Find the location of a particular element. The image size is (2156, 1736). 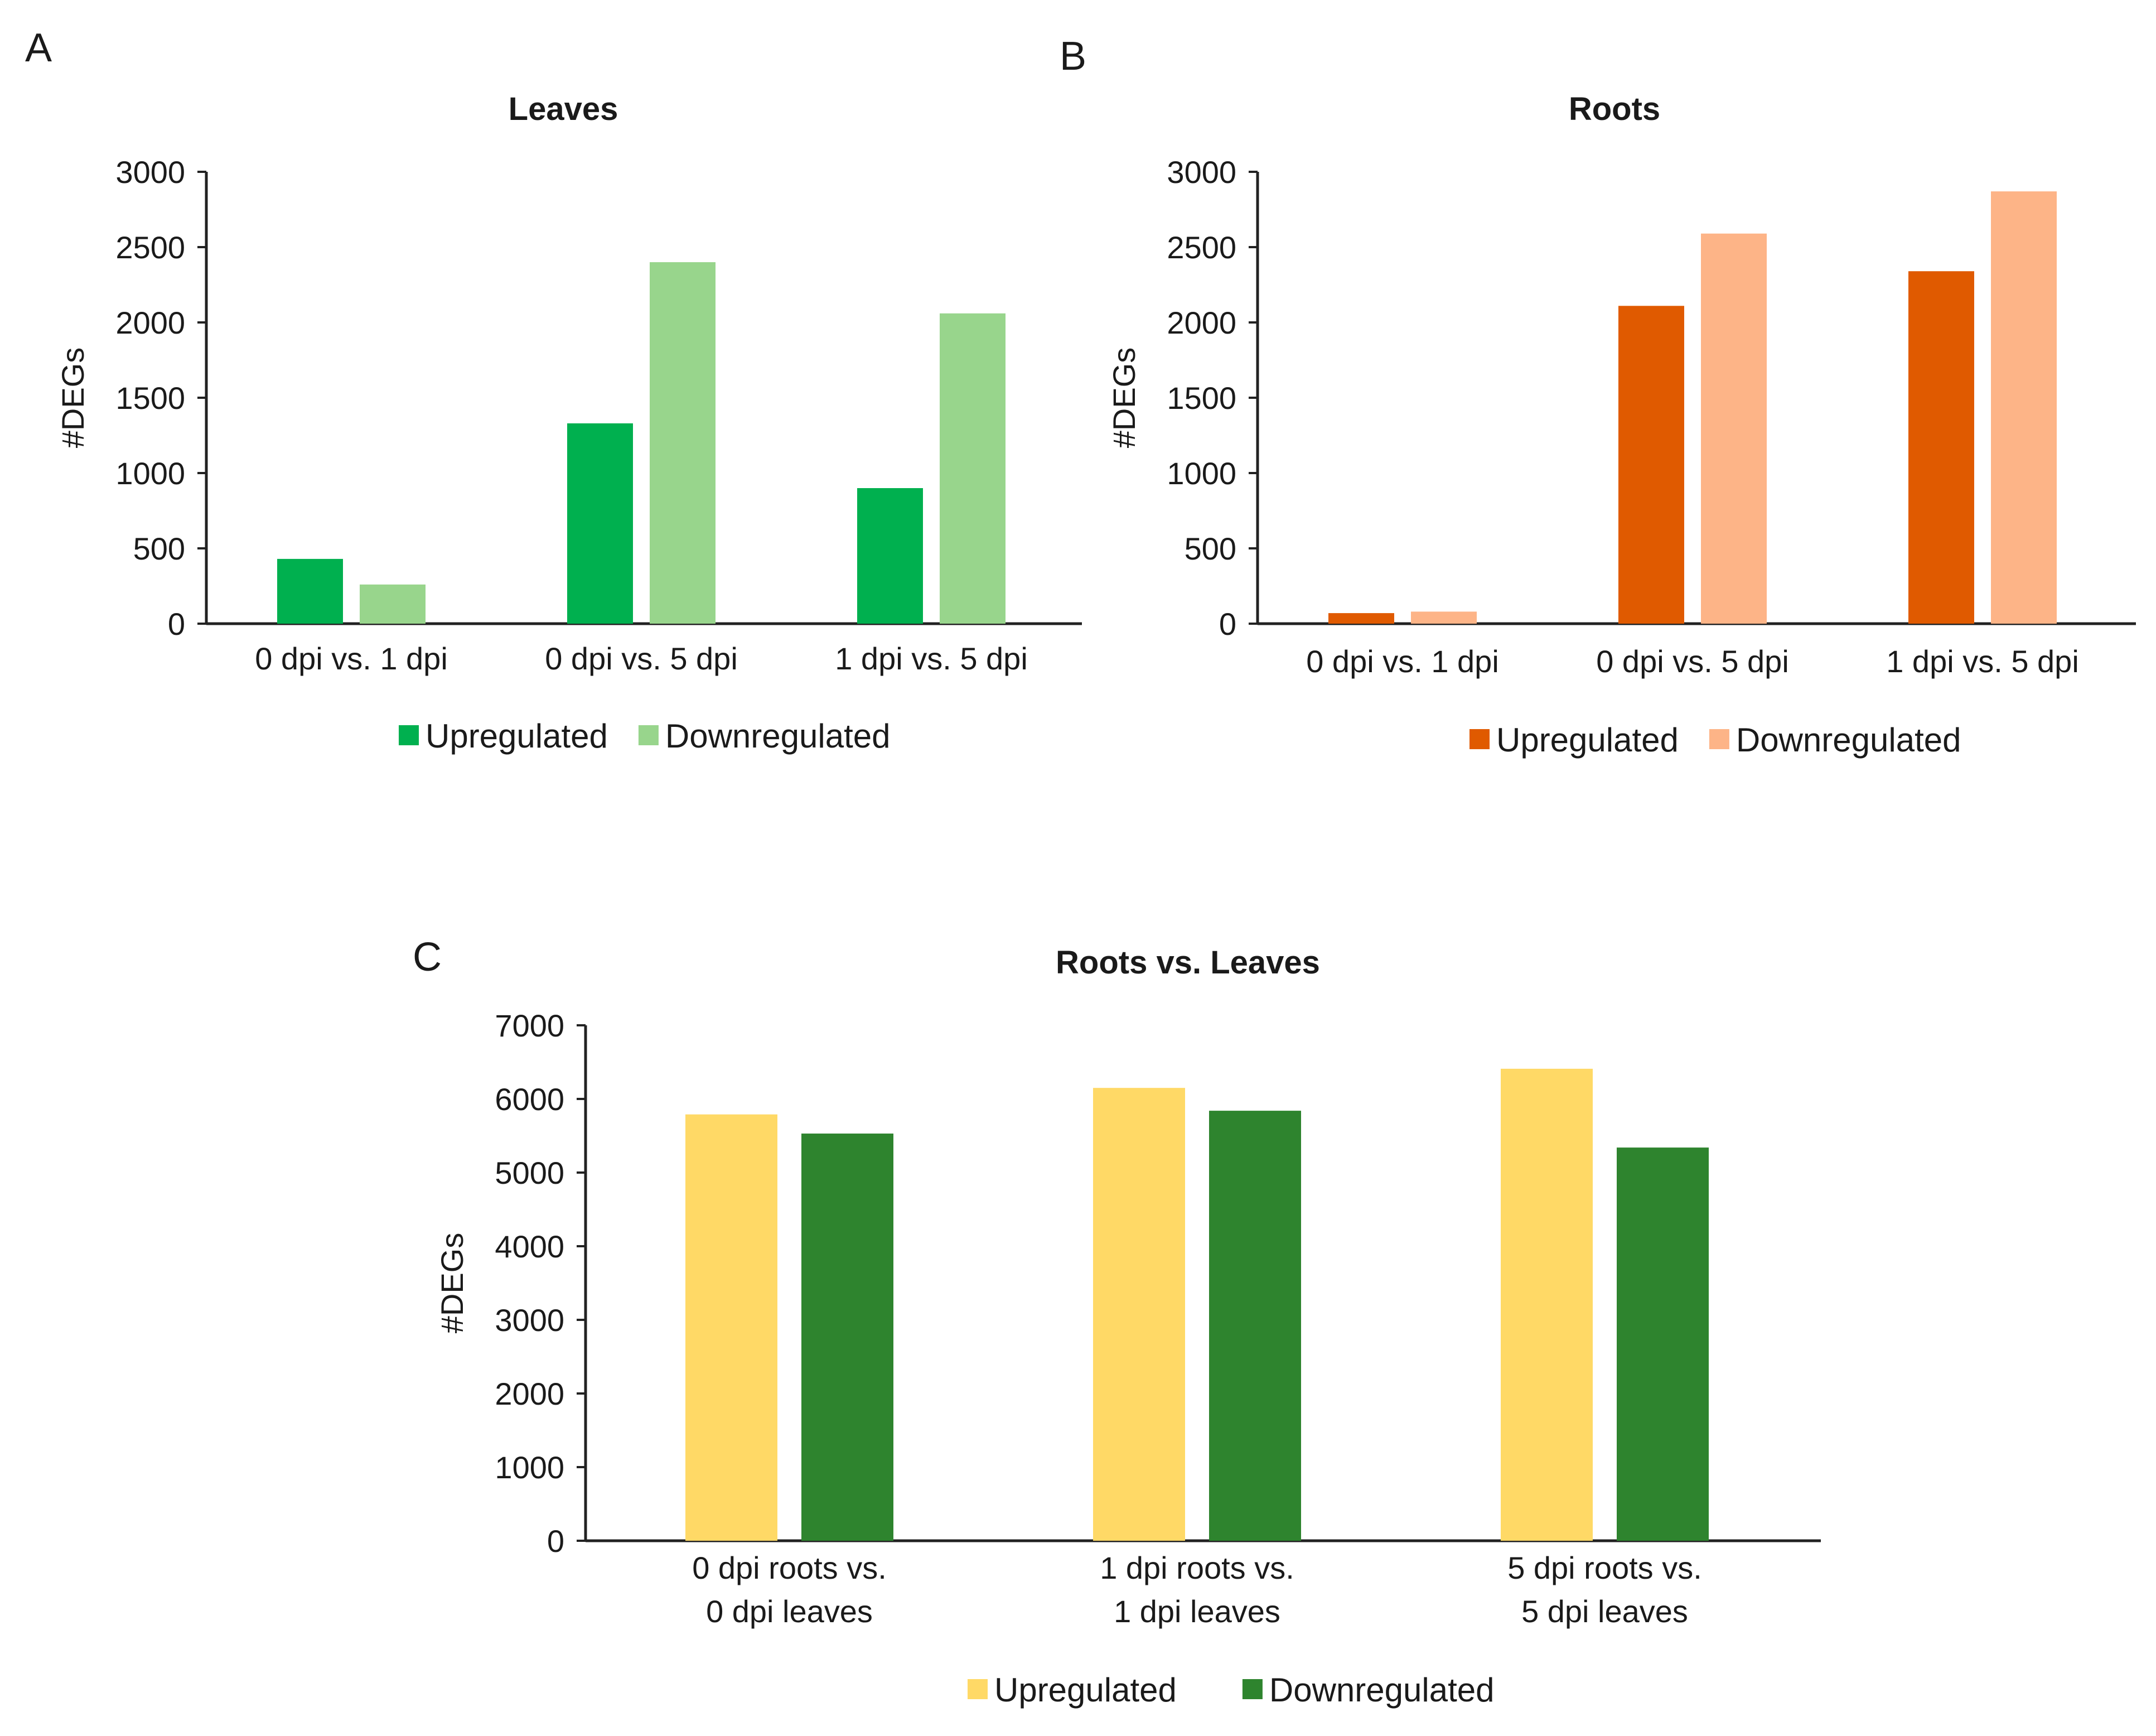

chart-title: Roots is located at coordinates (1614, 109).